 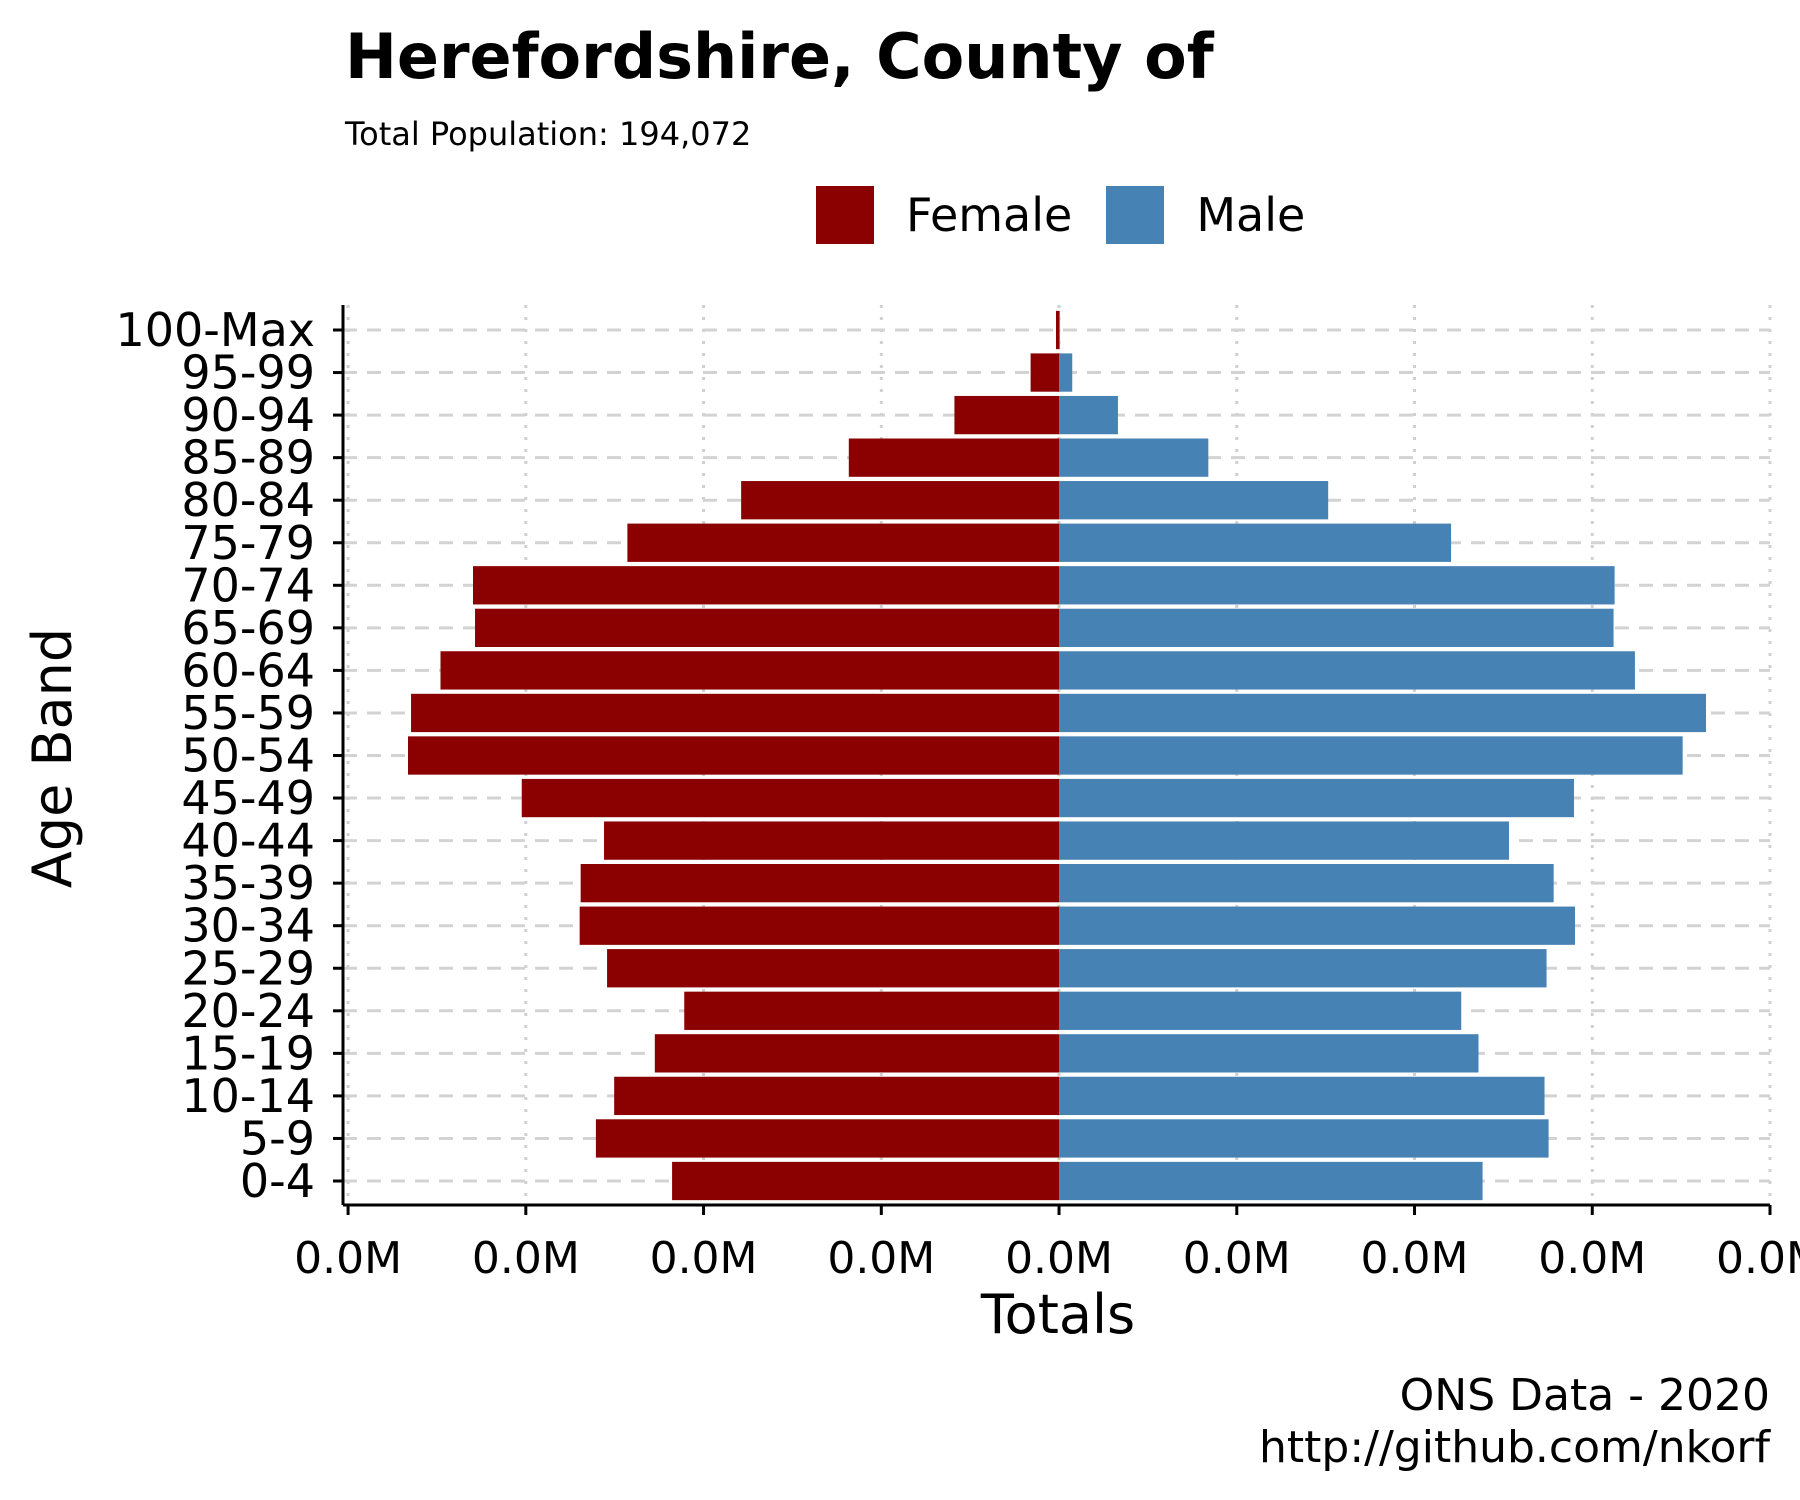 What do you see at coordinates (248, 500) in the screenshot?
I see `y-tick-label: 80-84` at bounding box center [248, 500].